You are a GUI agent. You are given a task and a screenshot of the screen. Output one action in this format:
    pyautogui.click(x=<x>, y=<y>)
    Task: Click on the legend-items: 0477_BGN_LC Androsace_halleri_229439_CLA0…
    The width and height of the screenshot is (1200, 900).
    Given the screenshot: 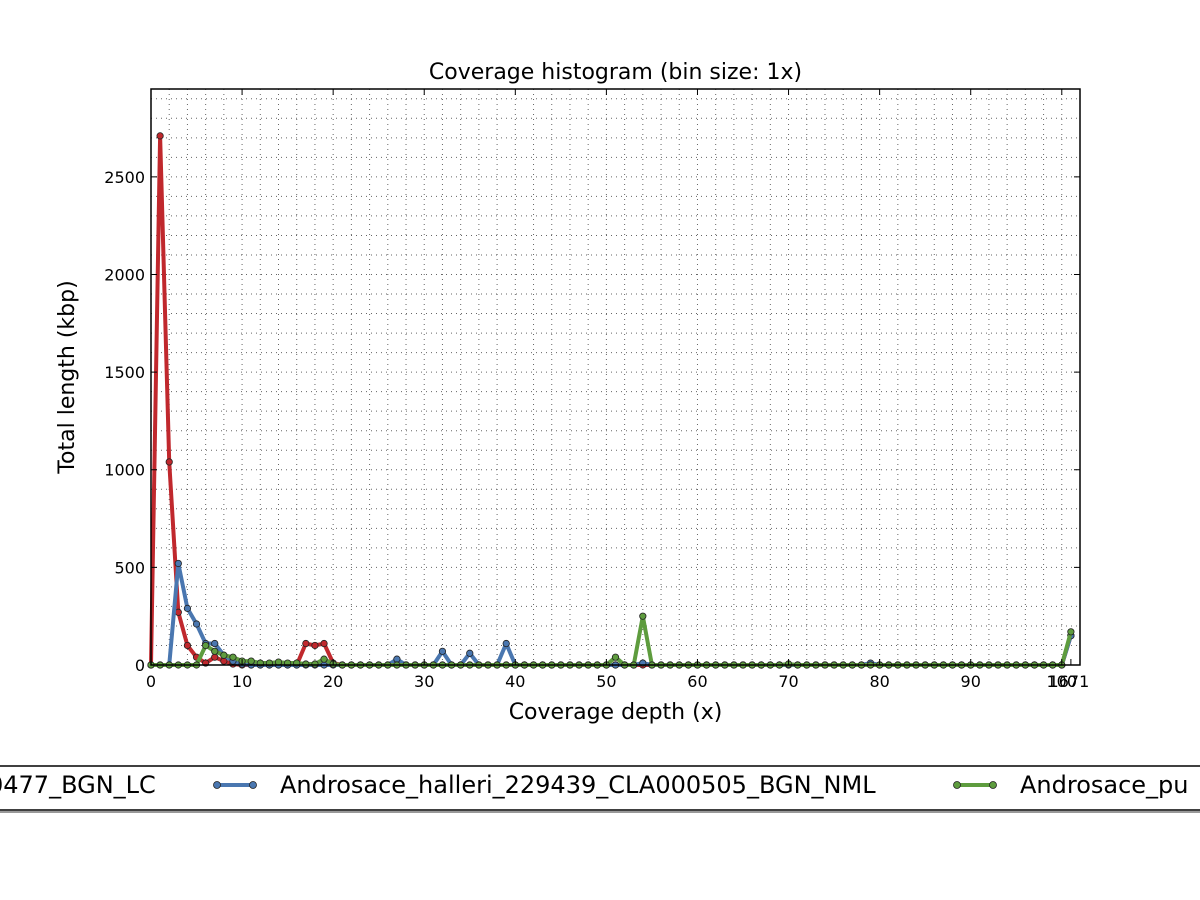 What is the action you would take?
    pyautogui.click(x=594, y=785)
    